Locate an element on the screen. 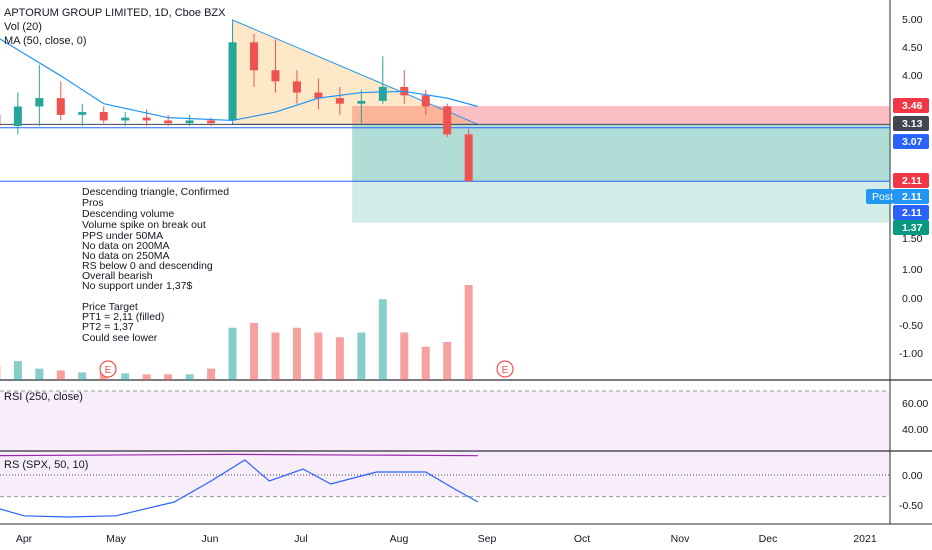  note-line: Could see lower is located at coordinates (120, 338).